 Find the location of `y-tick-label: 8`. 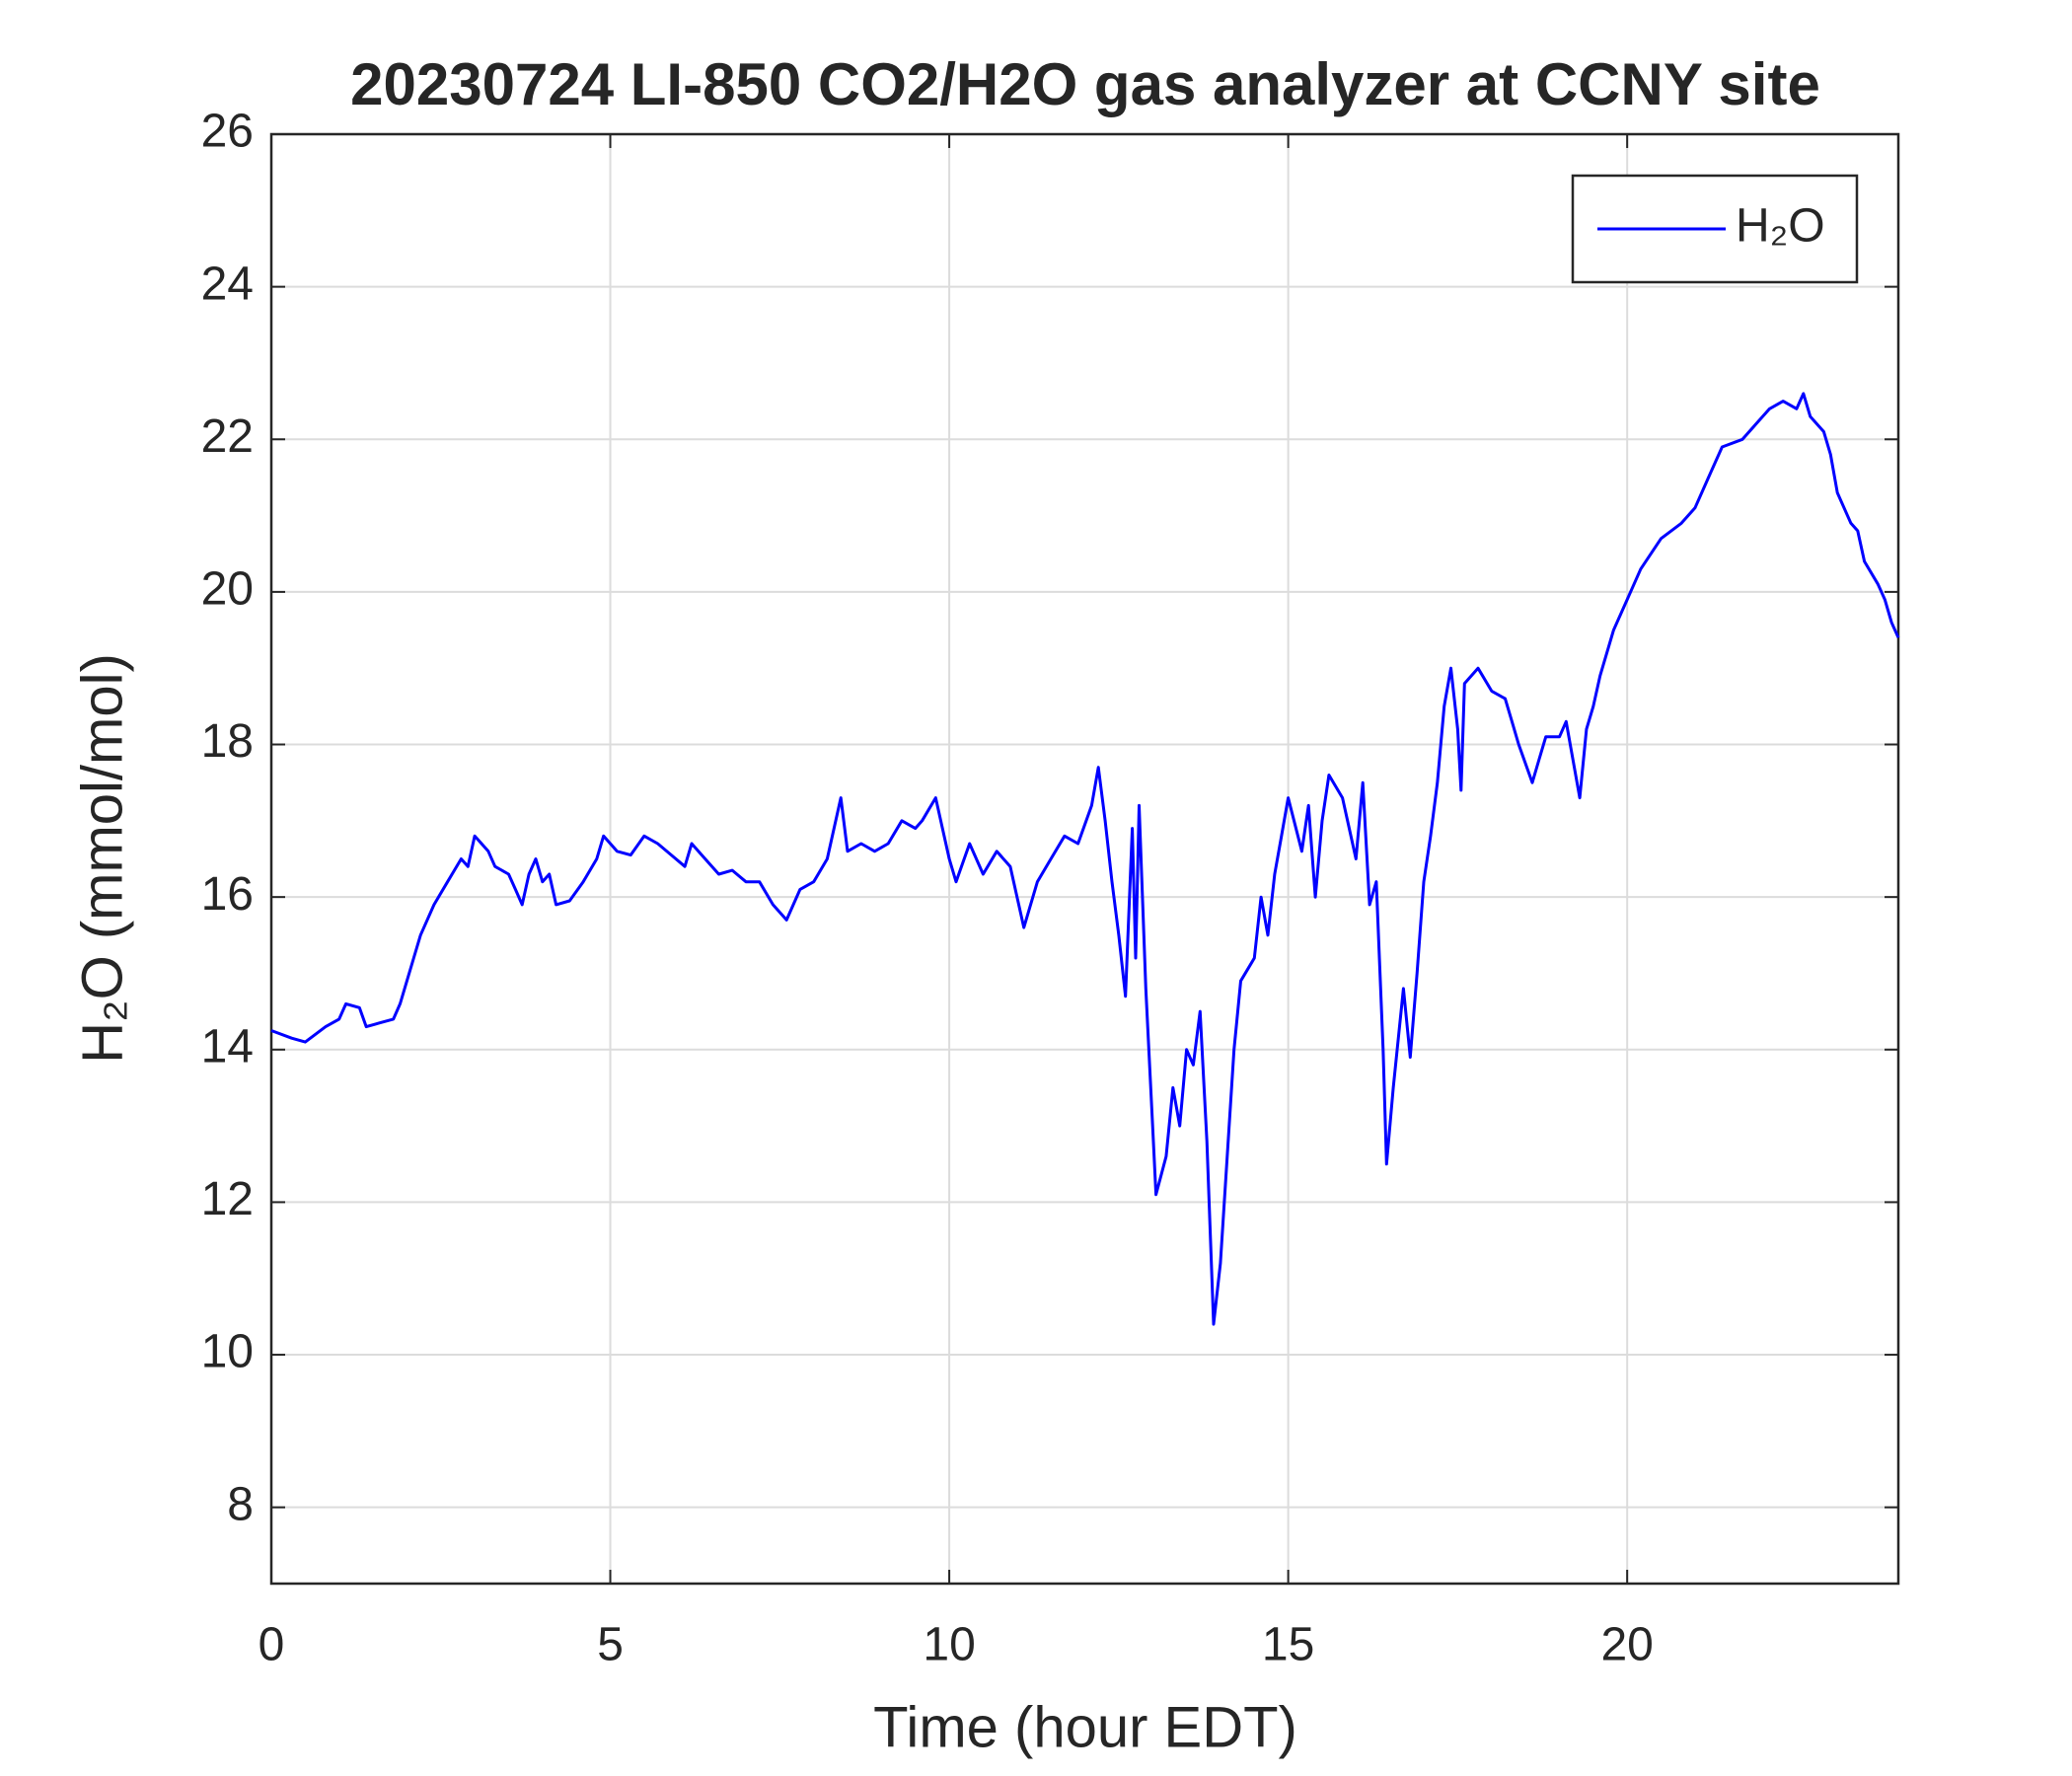

y-tick-label: 8 is located at coordinates (241, 1504).